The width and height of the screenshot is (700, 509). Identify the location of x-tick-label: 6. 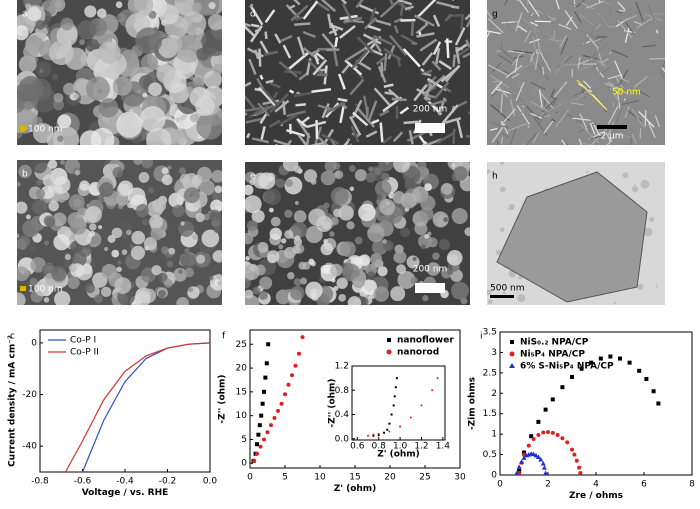
(644, 485).